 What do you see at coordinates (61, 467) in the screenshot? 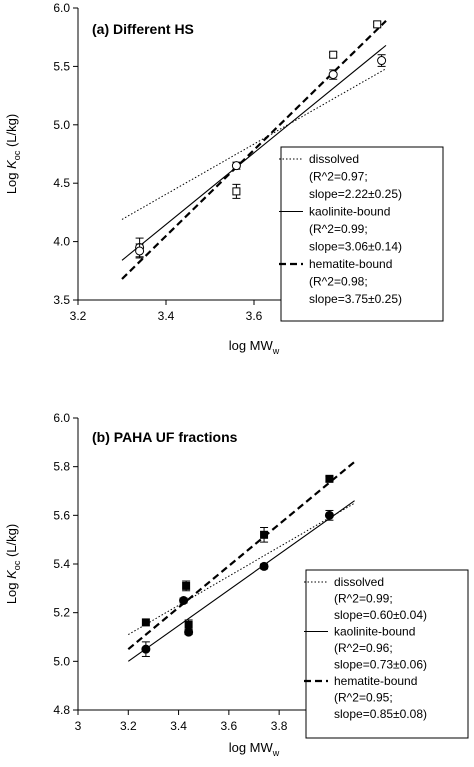
I see `chart-2-y-tick-label: 5.8` at bounding box center [61, 467].